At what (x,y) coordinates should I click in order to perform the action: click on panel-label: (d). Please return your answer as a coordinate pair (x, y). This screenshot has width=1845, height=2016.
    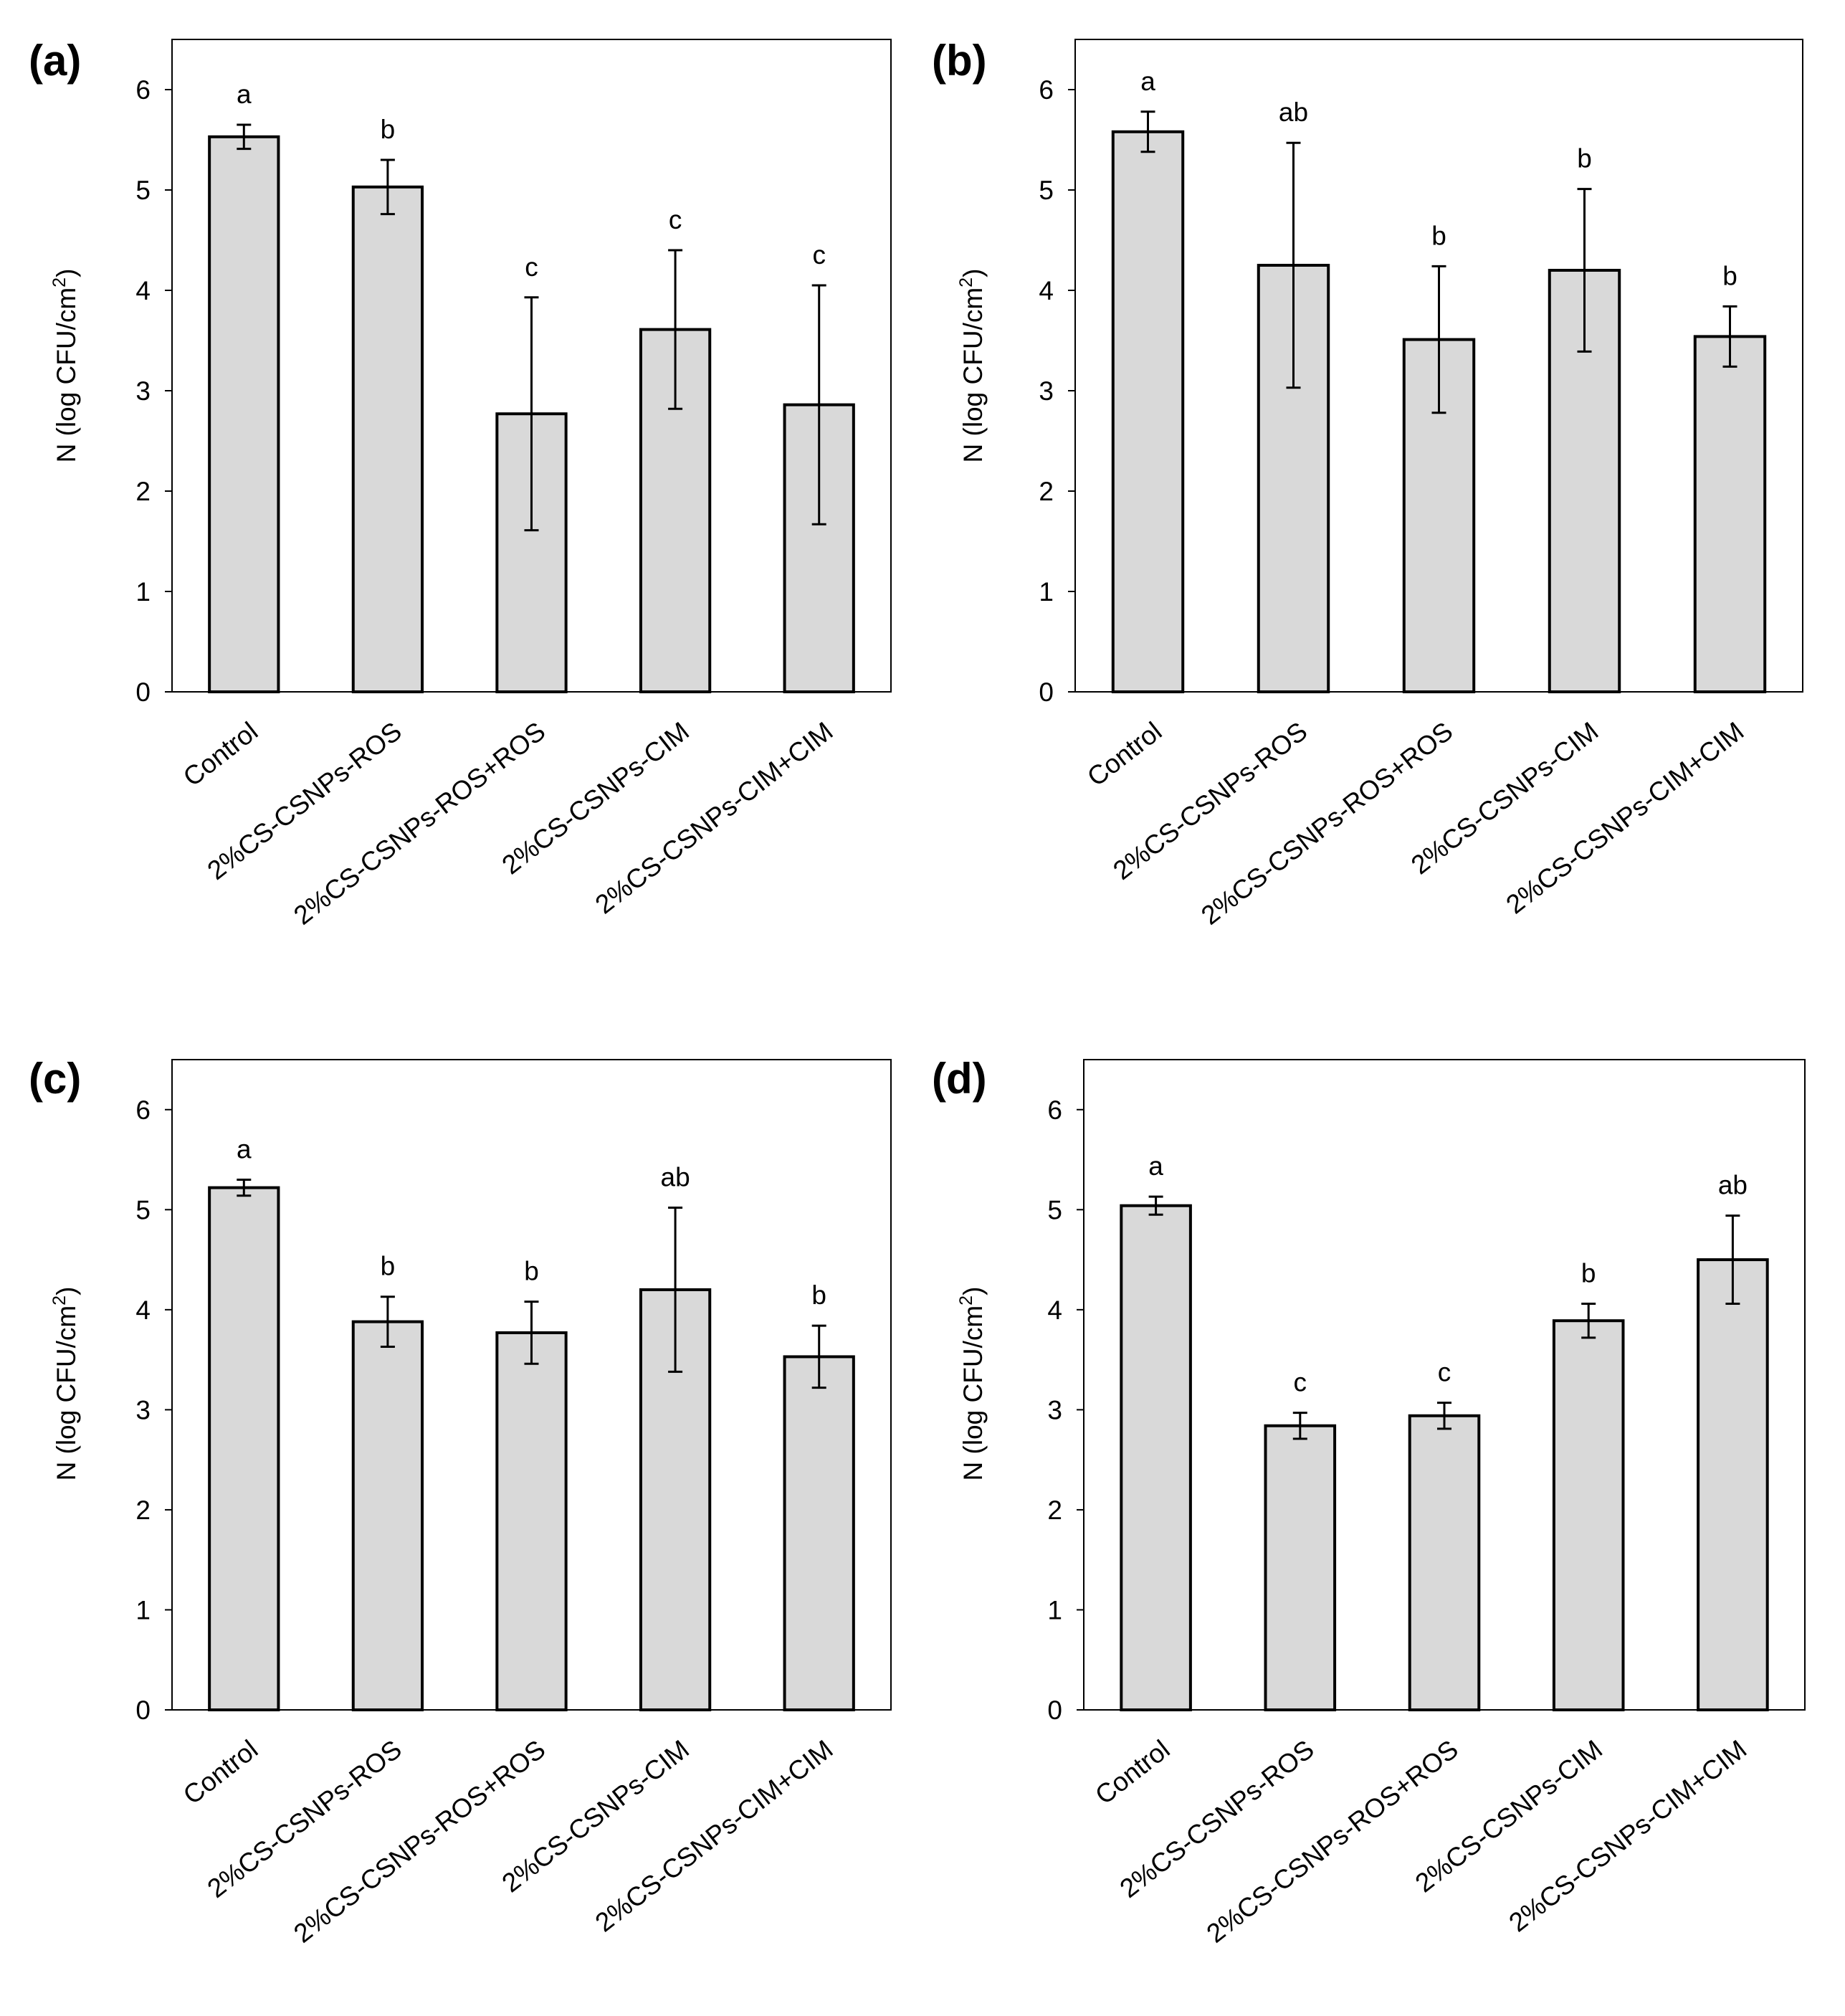
    Looking at the image, I should click on (959, 1079).